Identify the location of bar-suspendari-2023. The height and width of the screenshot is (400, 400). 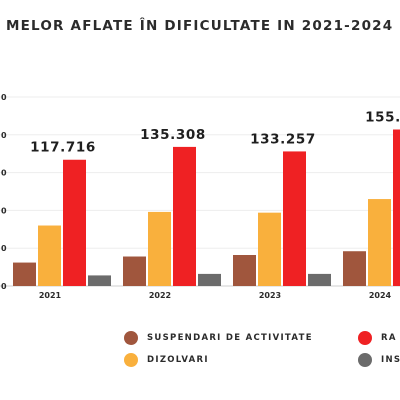
(244, 270).